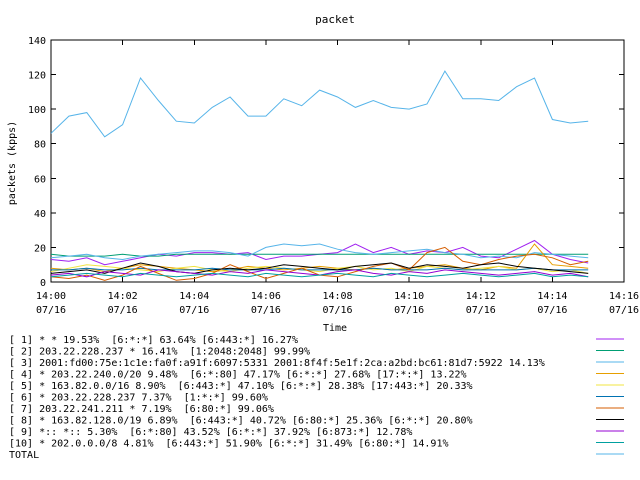 This screenshot has width=640, height=480. What do you see at coordinates (37, 76) in the screenshot?
I see `y-tick-label: 120` at bounding box center [37, 76].